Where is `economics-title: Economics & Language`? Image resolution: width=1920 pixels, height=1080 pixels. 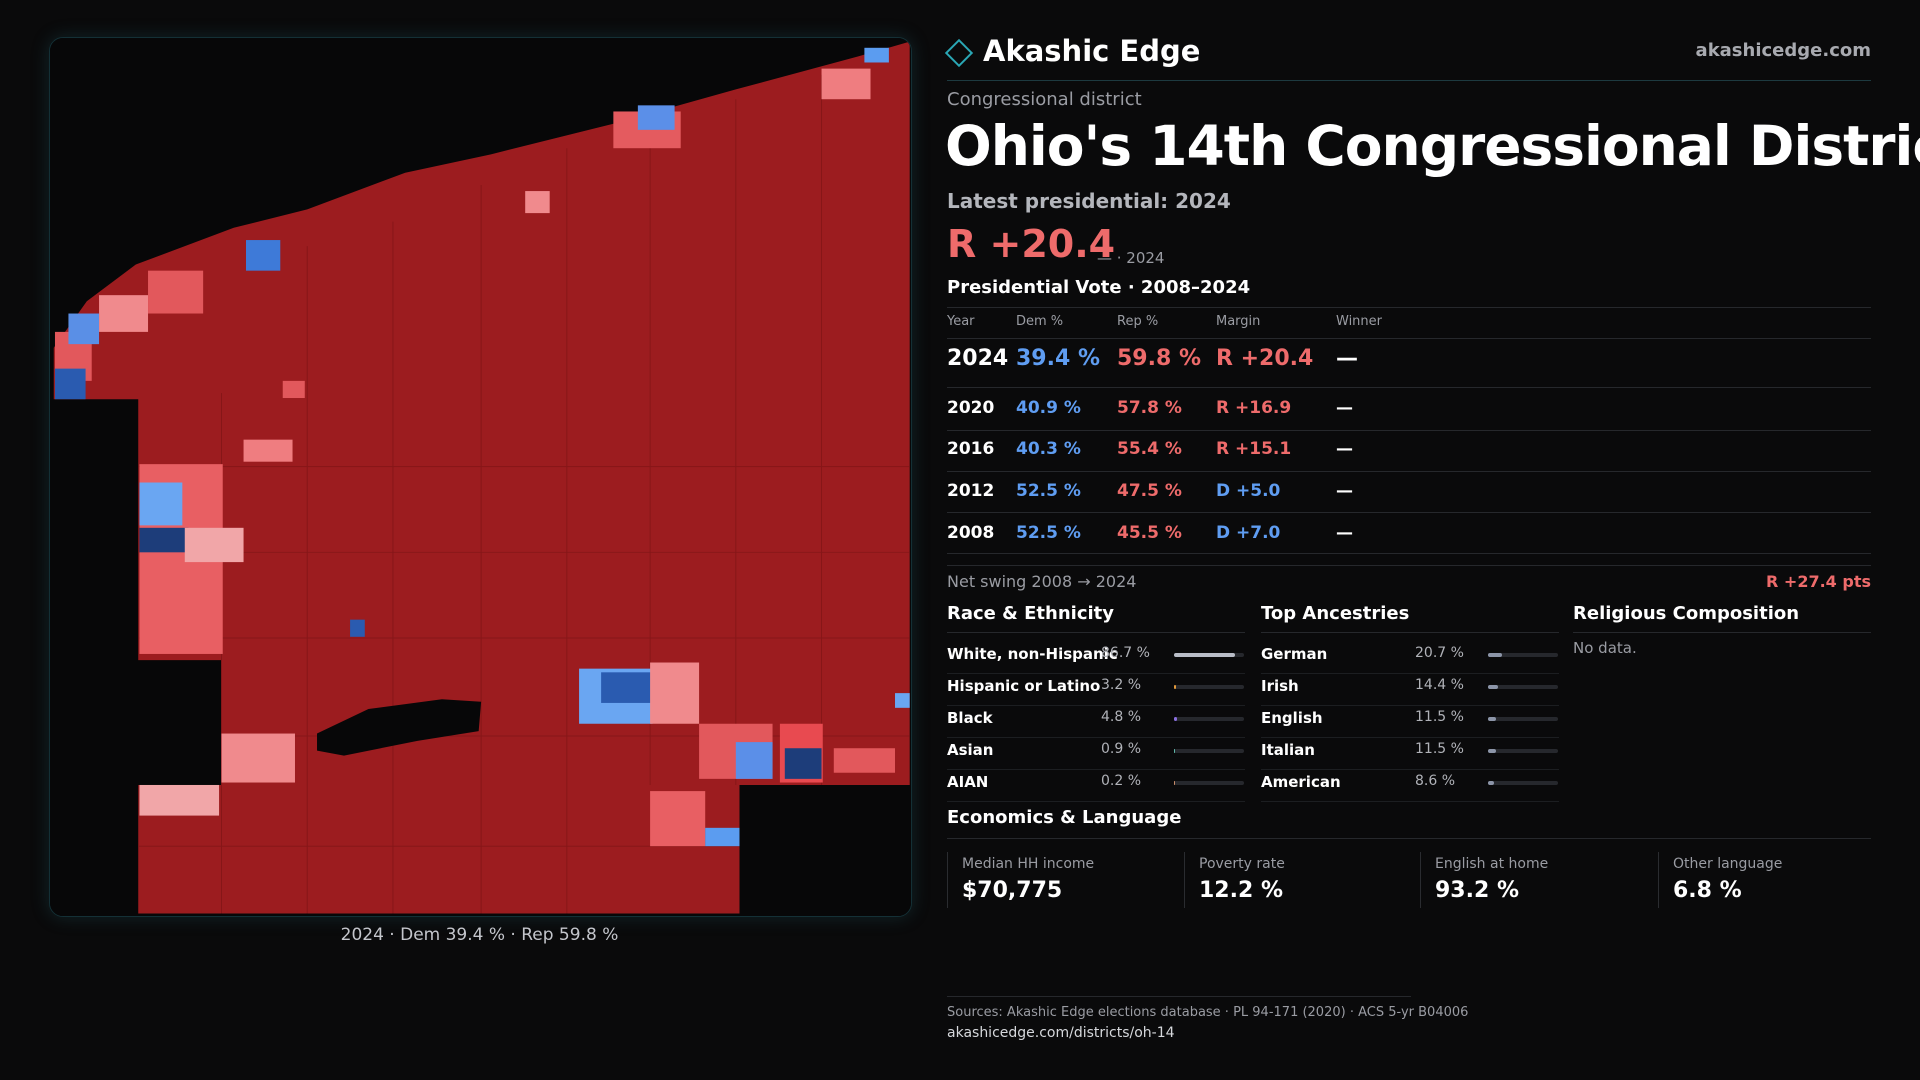 economics-title: Economics & Language is located at coordinates (1064, 817).